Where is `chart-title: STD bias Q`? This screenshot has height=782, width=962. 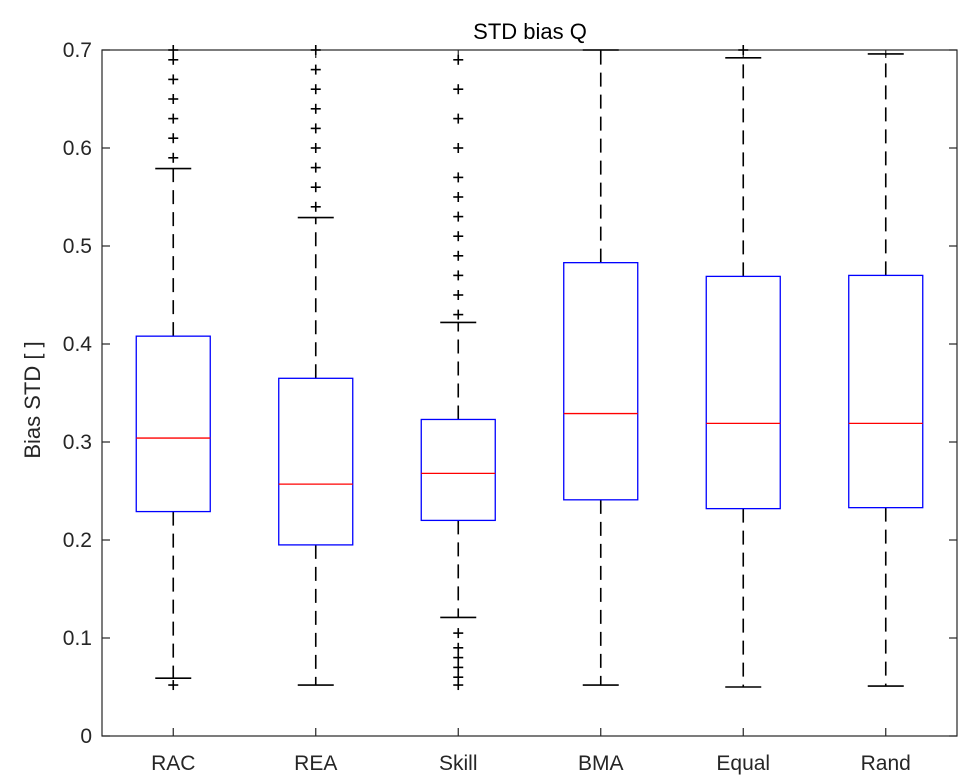
chart-title: STD bias Q is located at coordinates (530, 31).